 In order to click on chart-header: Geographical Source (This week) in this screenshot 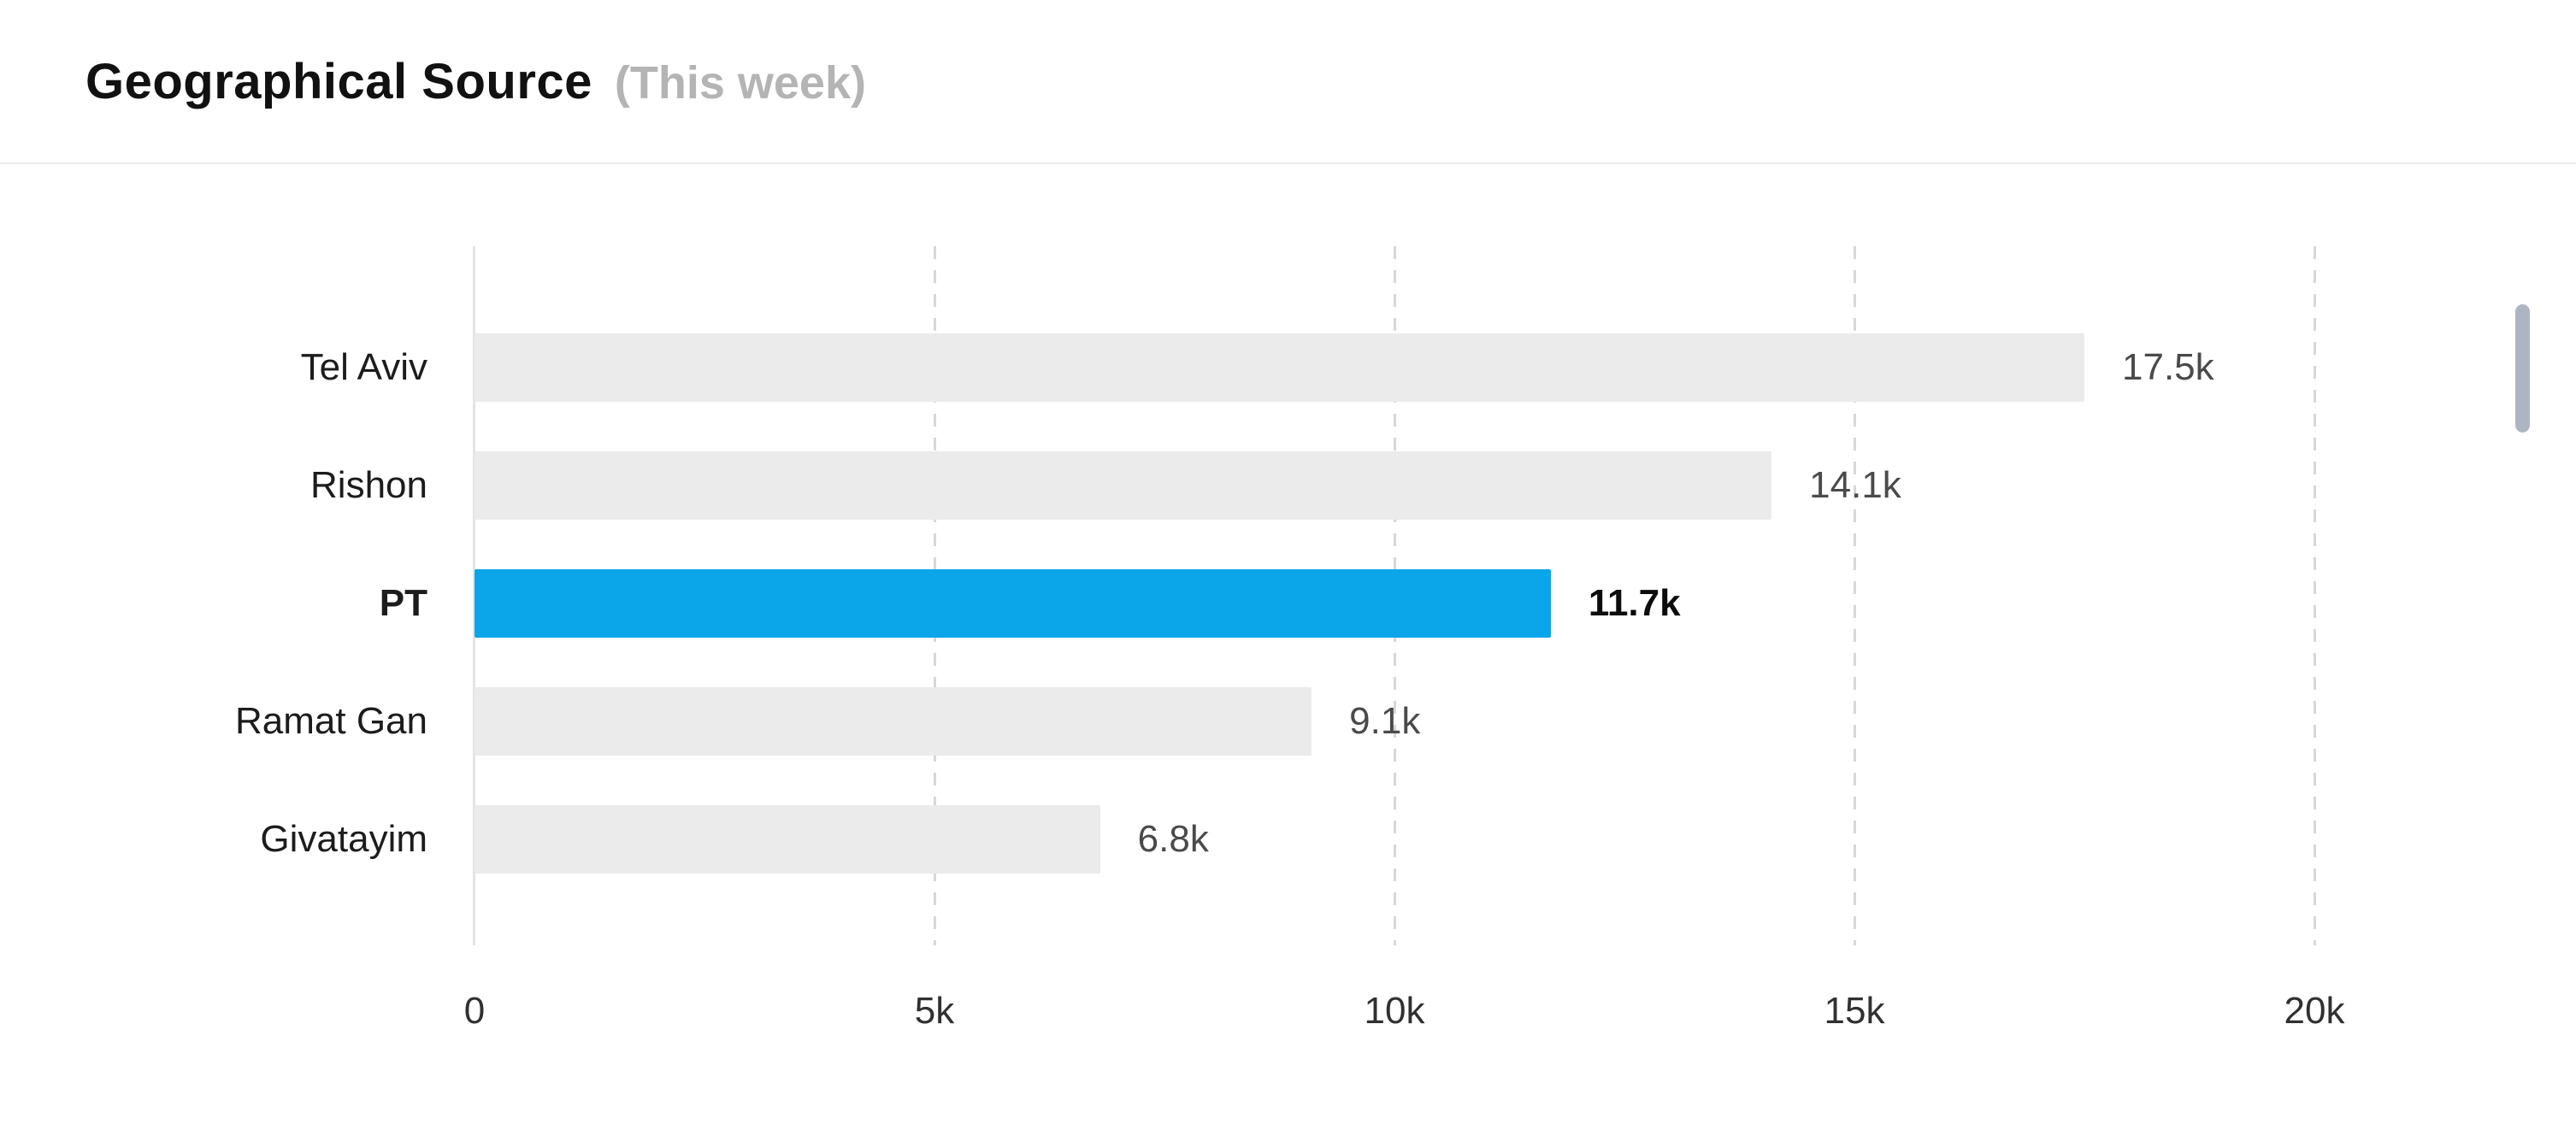, I will do `click(475, 81)`.